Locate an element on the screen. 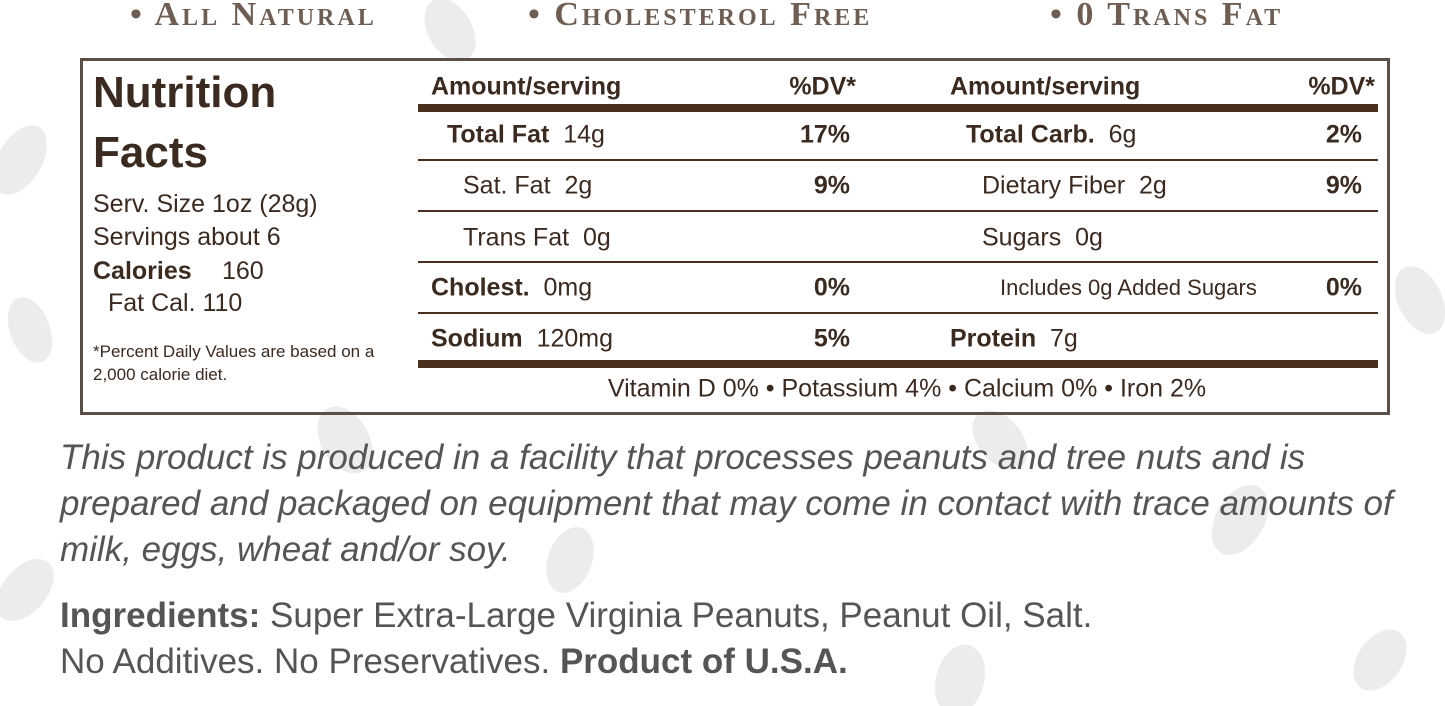 The image size is (1445, 706). nutrient: Sugars 0g is located at coordinates (1042, 238).